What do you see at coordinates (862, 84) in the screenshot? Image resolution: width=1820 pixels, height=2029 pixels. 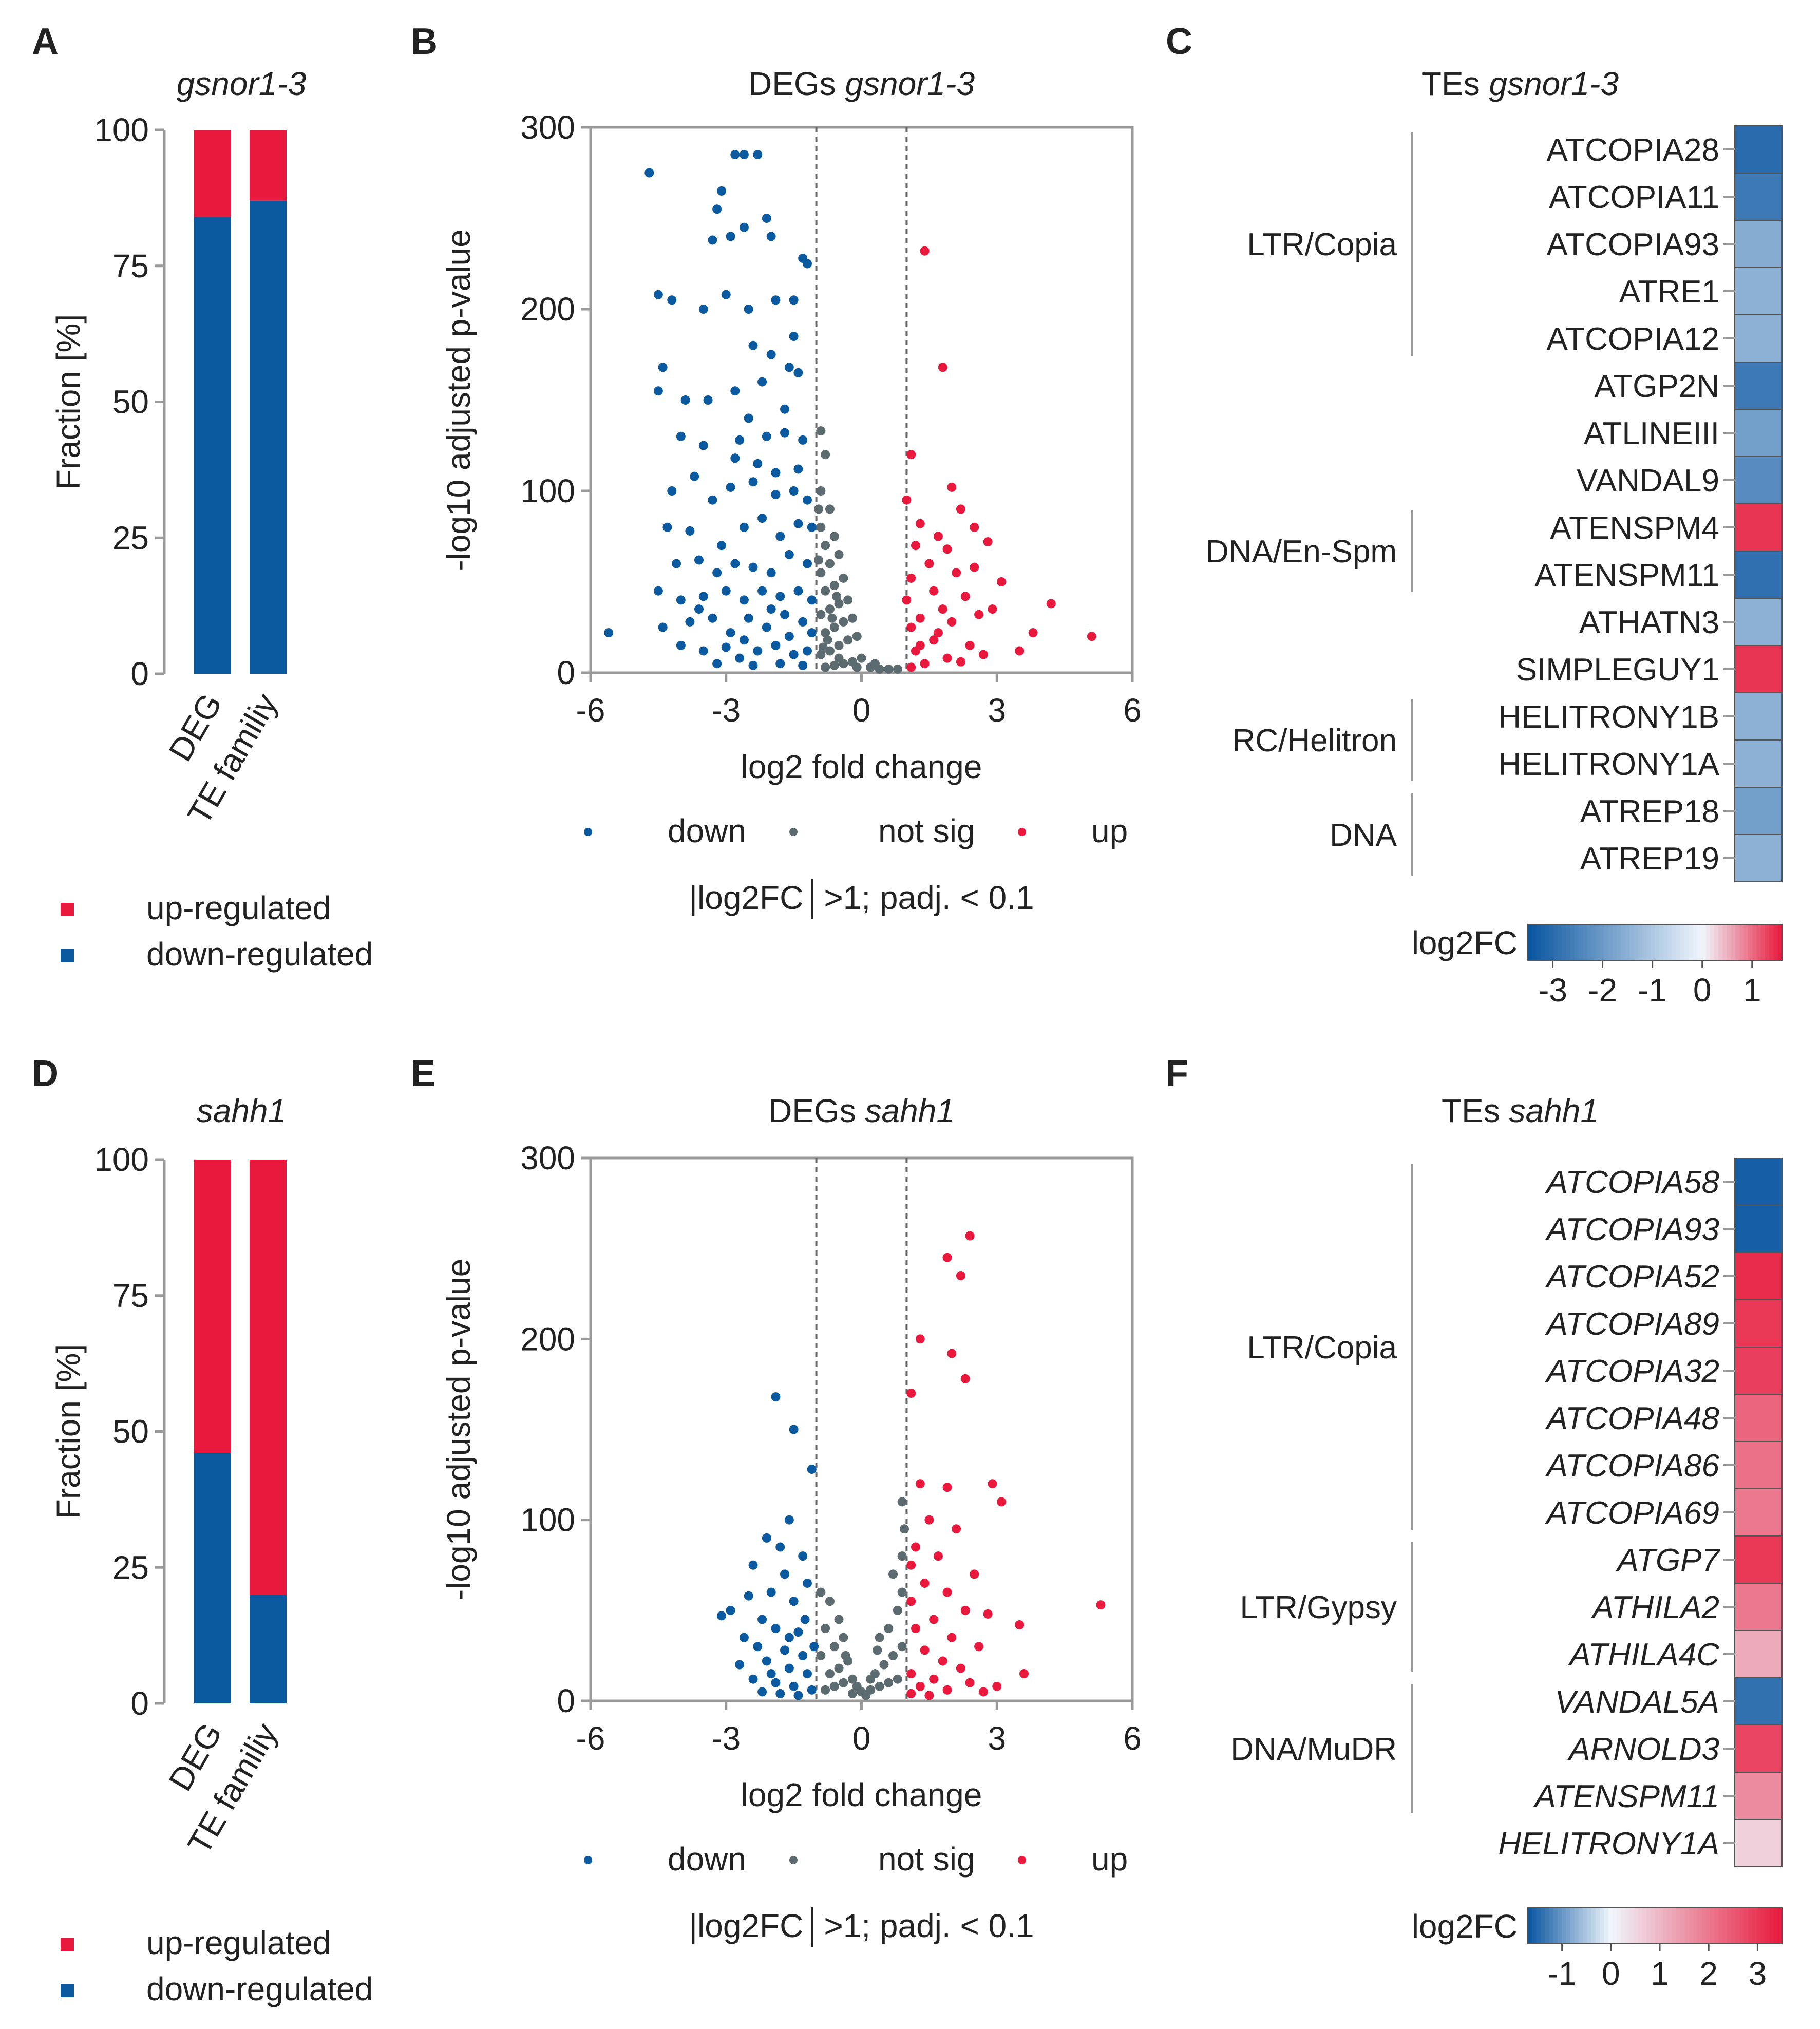 I see `chart-title: DEGs gsnor1-3` at bounding box center [862, 84].